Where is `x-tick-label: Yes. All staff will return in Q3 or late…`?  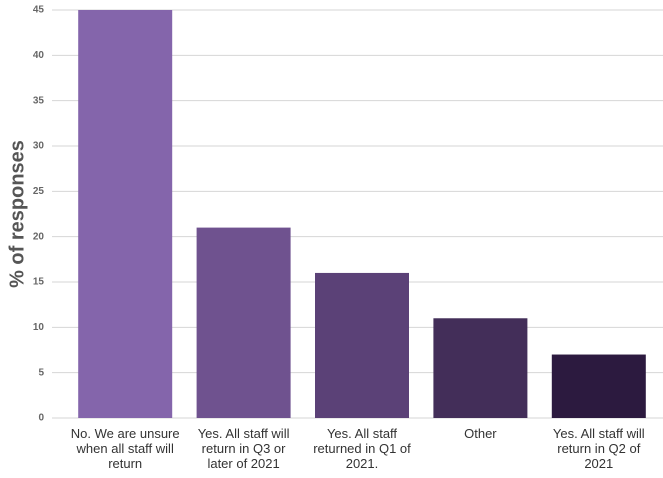 x-tick-label: Yes. All staff will return in Q3 or late… is located at coordinates (243, 448).